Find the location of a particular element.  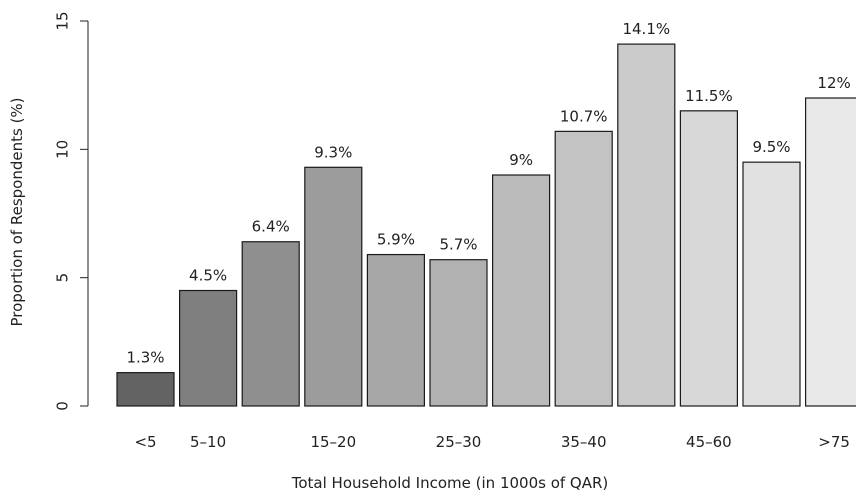

bar-value-label: 9% is located at coordinates (521, 160).